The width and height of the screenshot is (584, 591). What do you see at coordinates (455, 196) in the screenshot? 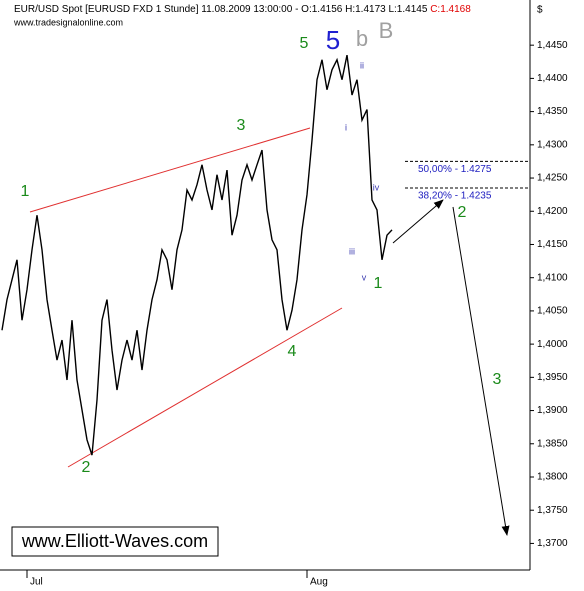
I see `fib-label: 38,20% - 1.4235` at bounding box center [455, 196].